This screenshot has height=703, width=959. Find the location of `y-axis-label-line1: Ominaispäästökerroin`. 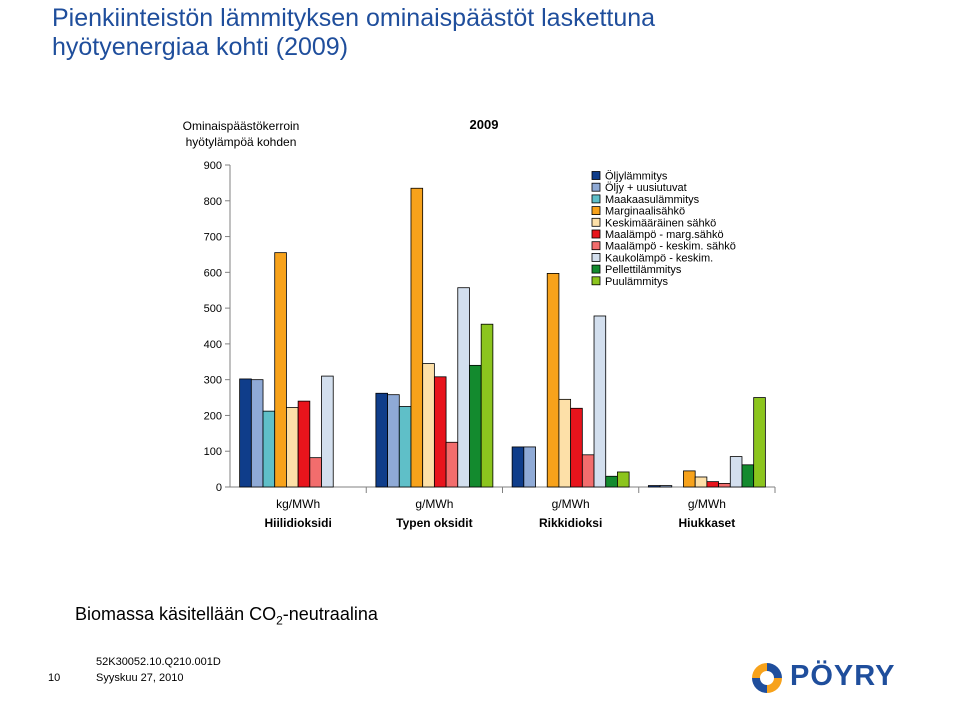

y-axis-label-line1: Ominaispäästökerroin is located at coordinates (241, 126).